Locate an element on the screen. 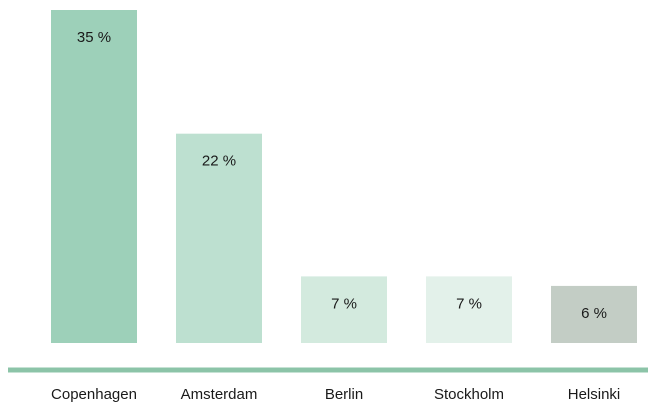  value-label: 6 % is located at coordinates (594, 313).